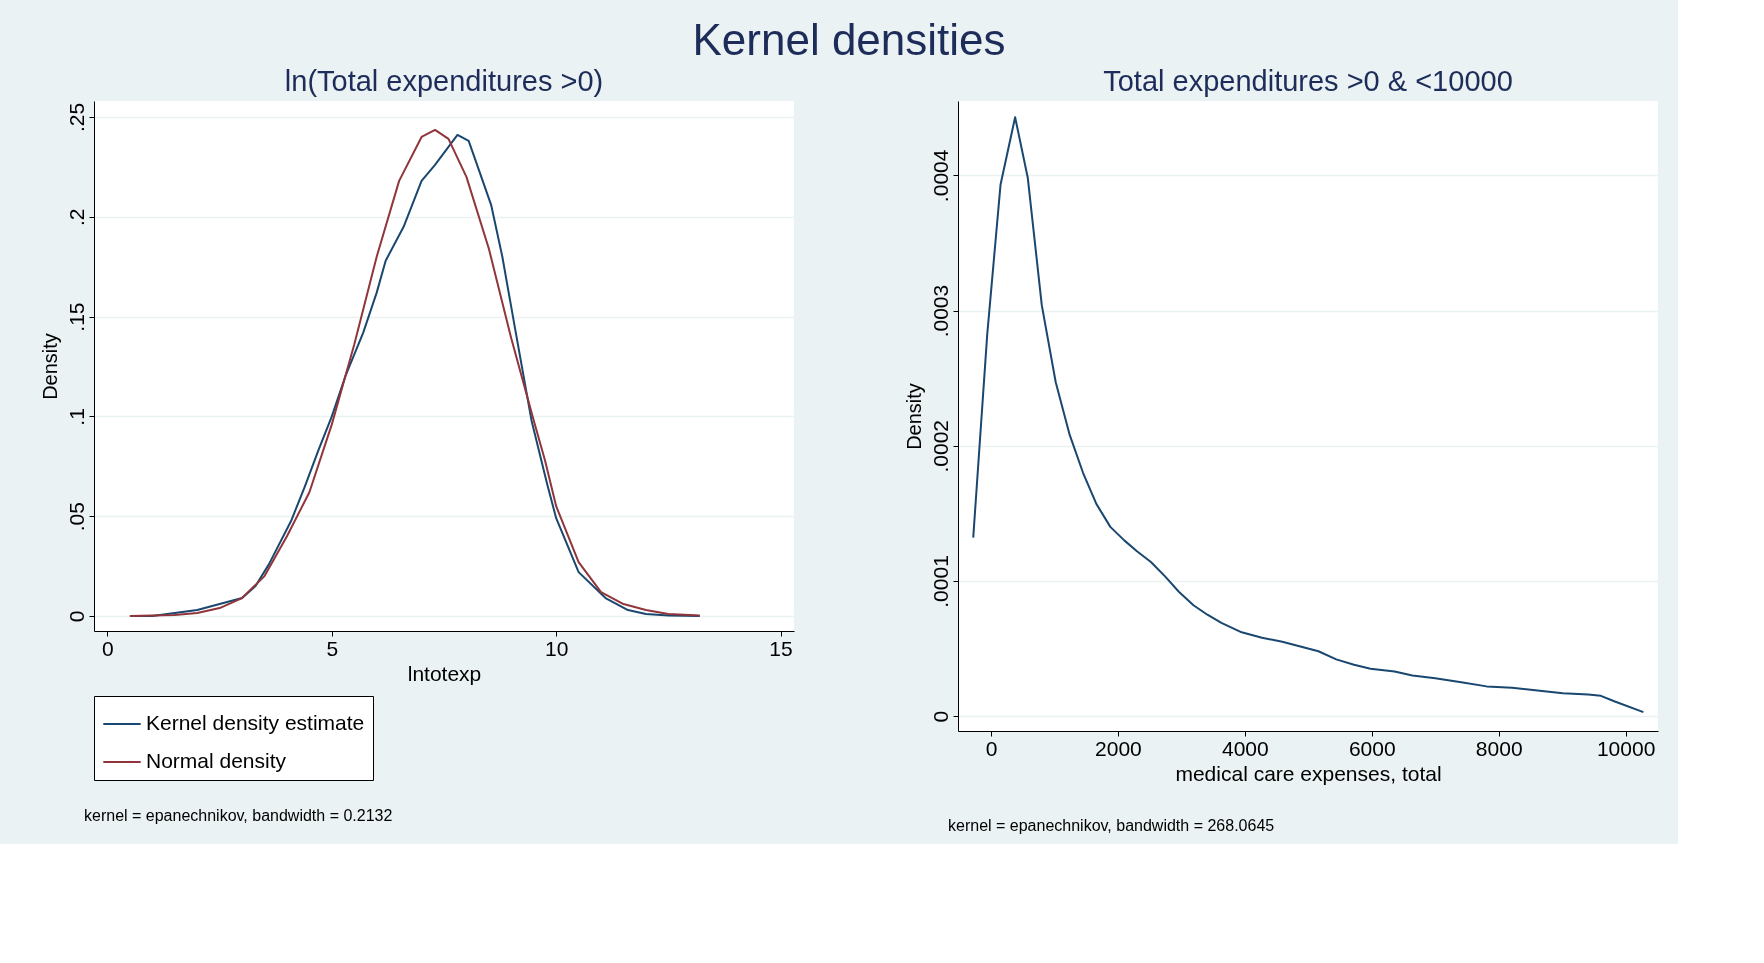 The height and width of the screenshot is (963, 1764). I want to click on chart-title: Kernel densities, so click(849, 39).